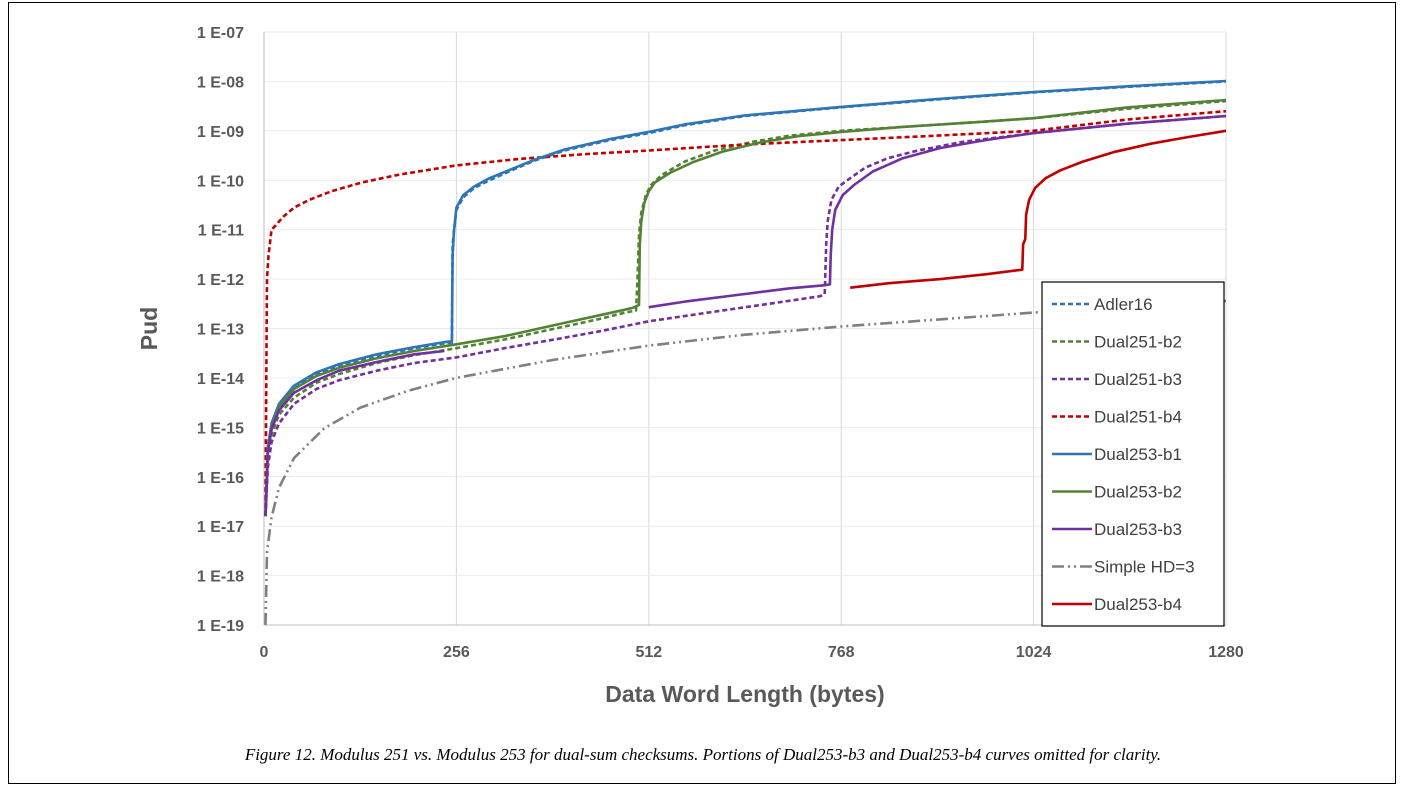 This screenshot has height=792, width=1406. What do you see at coordinates (1138, 342) in the screenshot?
I see `legend-label: Dual251-b2` at bounding box center [1138, 342].